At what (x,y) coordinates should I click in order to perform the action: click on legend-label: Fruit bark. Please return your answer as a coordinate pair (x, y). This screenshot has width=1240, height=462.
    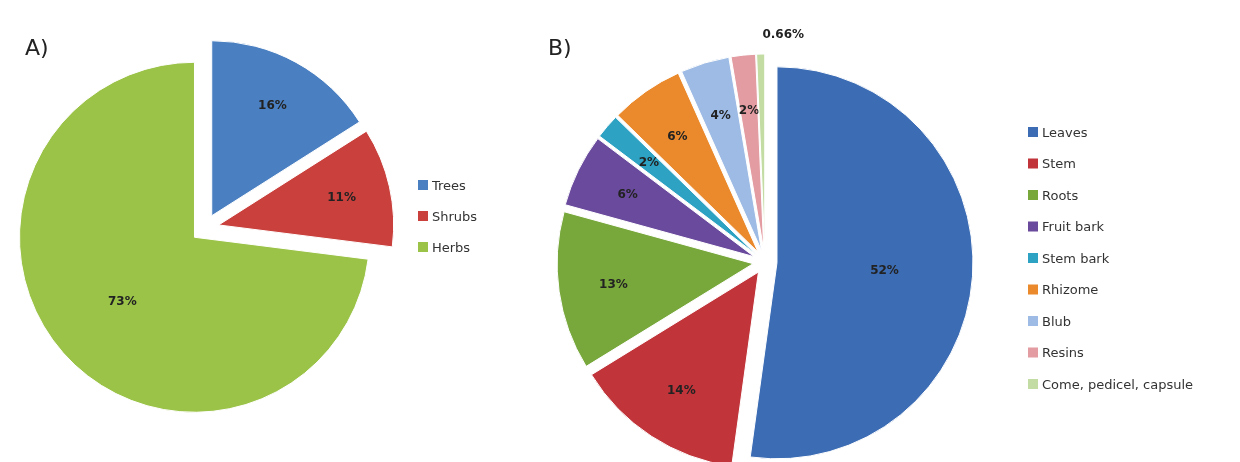
    Looking at the image, I should click on (1073, 226).